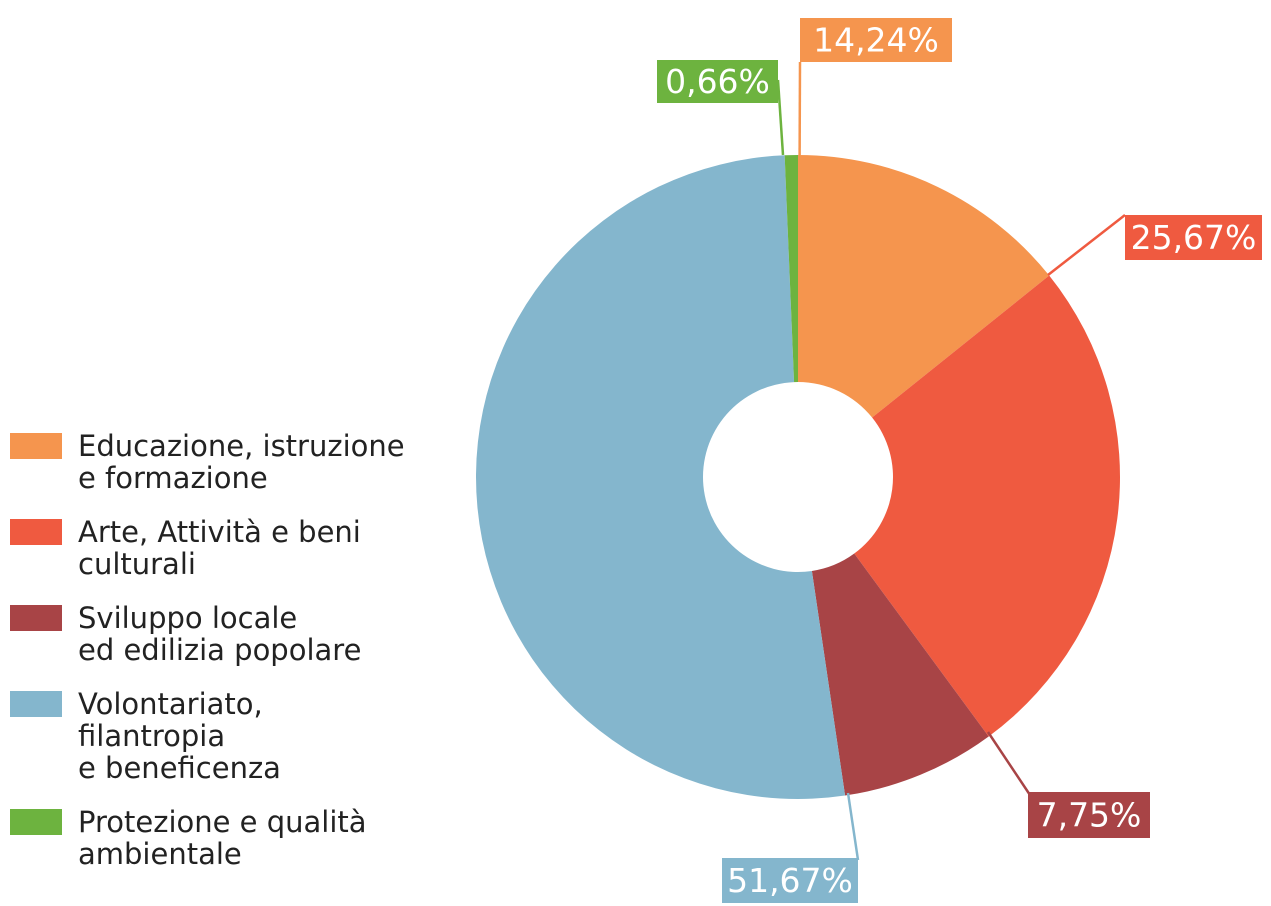  What do you see at coordinates (222, 838) in the screenshot?
I see `legend-label: Protezione e qualità ambientale` at bounding box center [222, 838].